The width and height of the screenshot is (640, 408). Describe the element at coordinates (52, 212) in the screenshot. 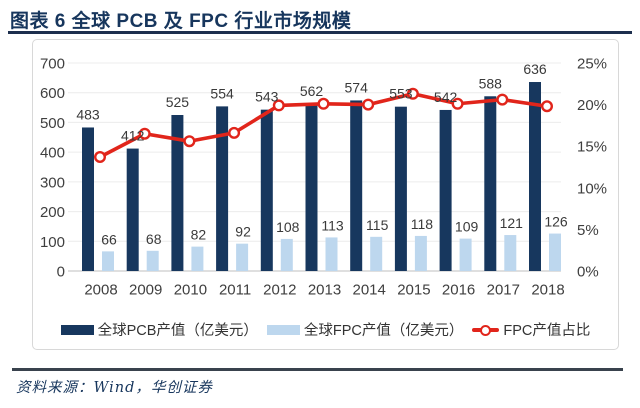

I see `left-axis-tick: 200` at that location.